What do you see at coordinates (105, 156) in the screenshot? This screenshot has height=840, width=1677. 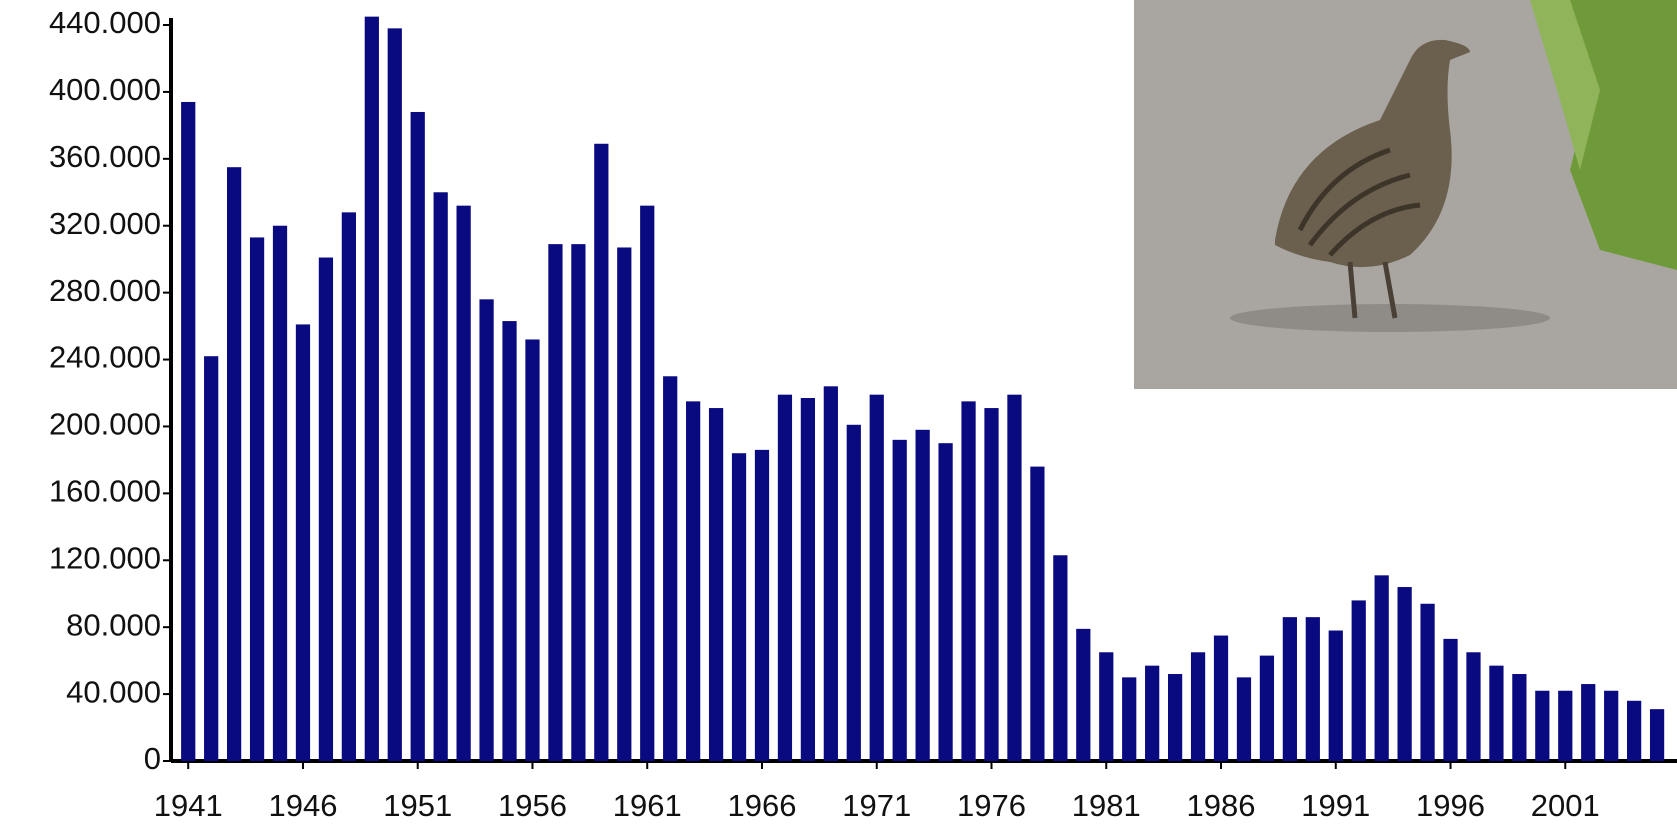 I see `y-tick-label: 360.000` at bounding box center [105, 156].